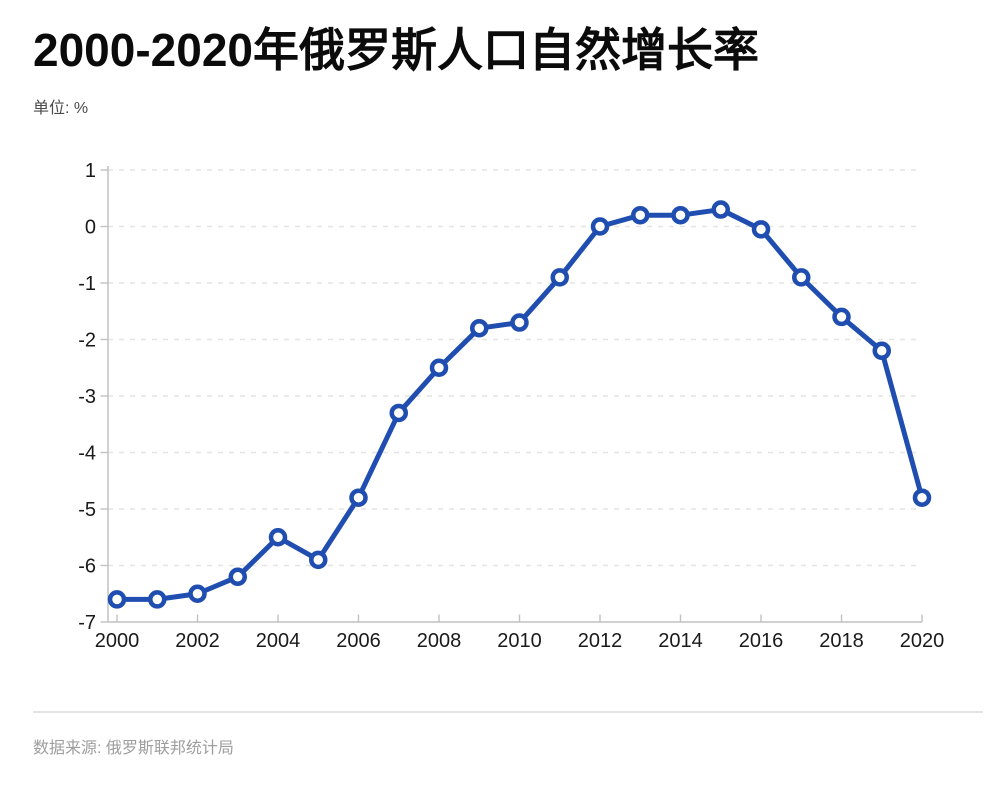 Image resolution: width=1000 pixels, height=798 pixels. What do you see at coordinates (841, 641) in the screenshot?
I see `x-tick-label: 2018` at bounding box center [841, 641].